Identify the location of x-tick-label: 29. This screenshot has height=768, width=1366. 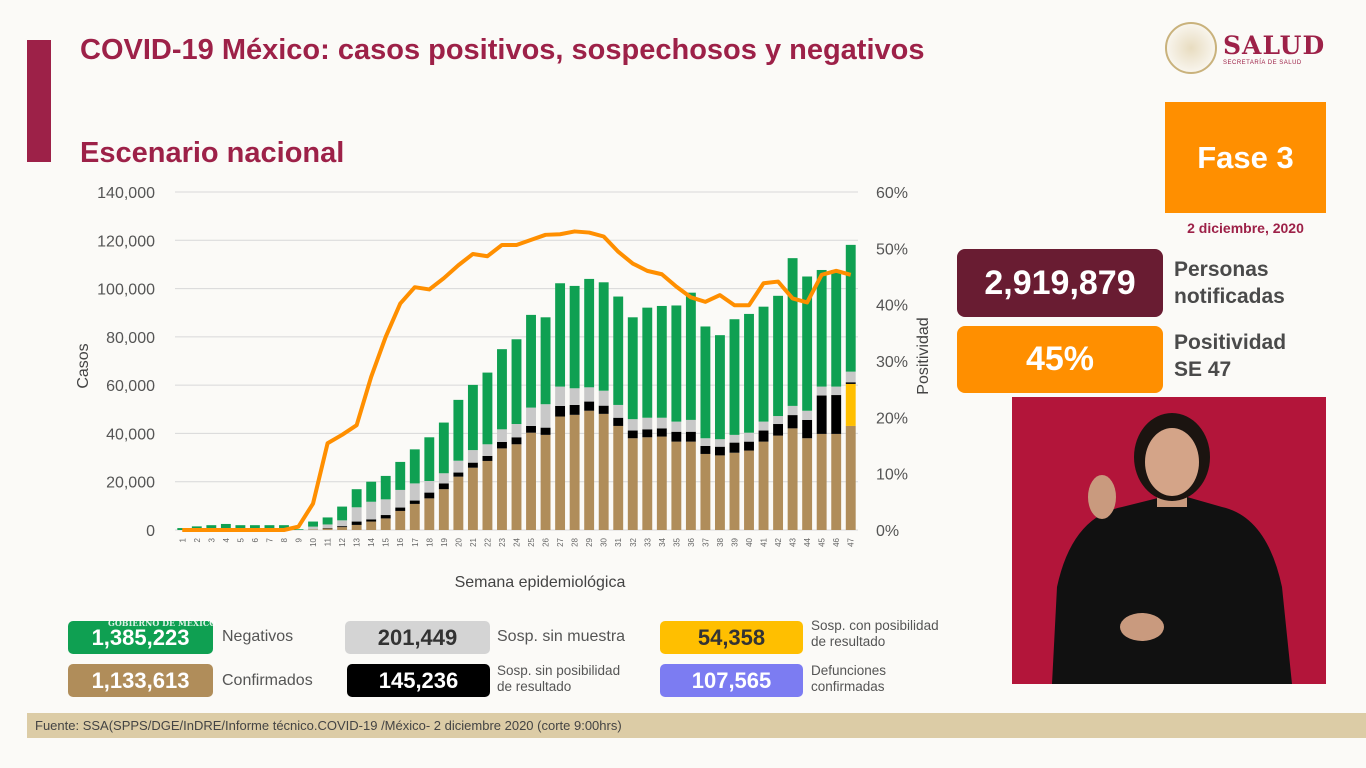
(589, 541).